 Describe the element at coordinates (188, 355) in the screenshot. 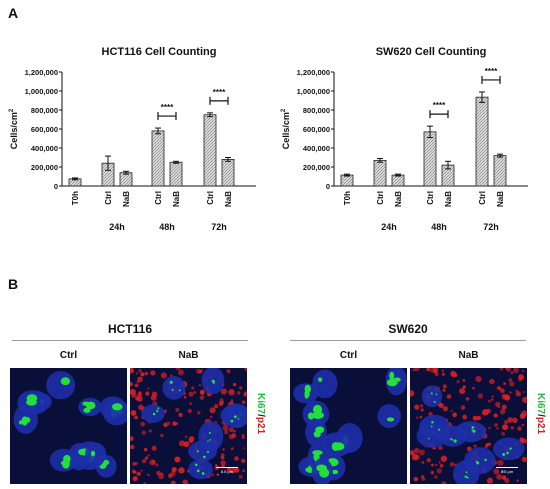

I see `condition-label-hct116-nab: NaB` at that location.